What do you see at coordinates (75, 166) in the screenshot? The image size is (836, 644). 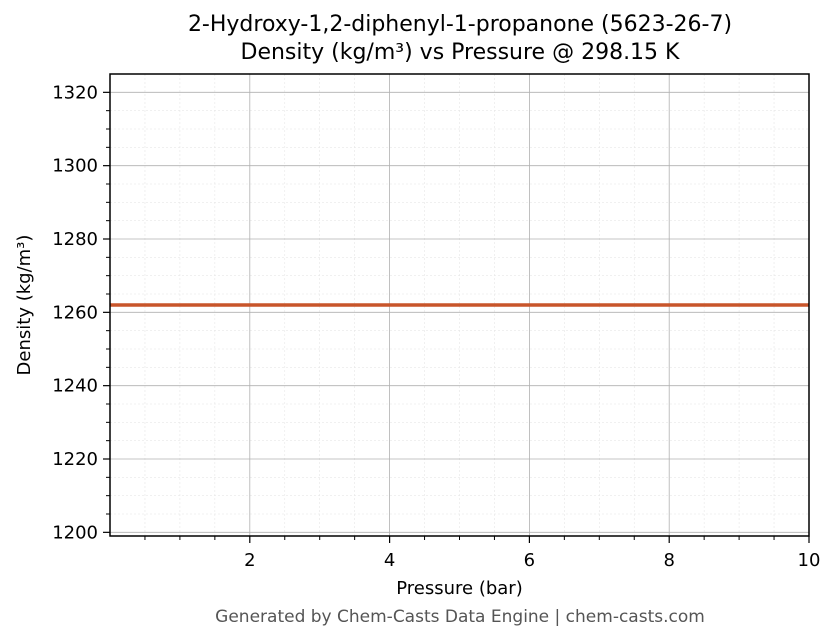 I see `y-tick-label: 1300` at bounding box center [75, 166].